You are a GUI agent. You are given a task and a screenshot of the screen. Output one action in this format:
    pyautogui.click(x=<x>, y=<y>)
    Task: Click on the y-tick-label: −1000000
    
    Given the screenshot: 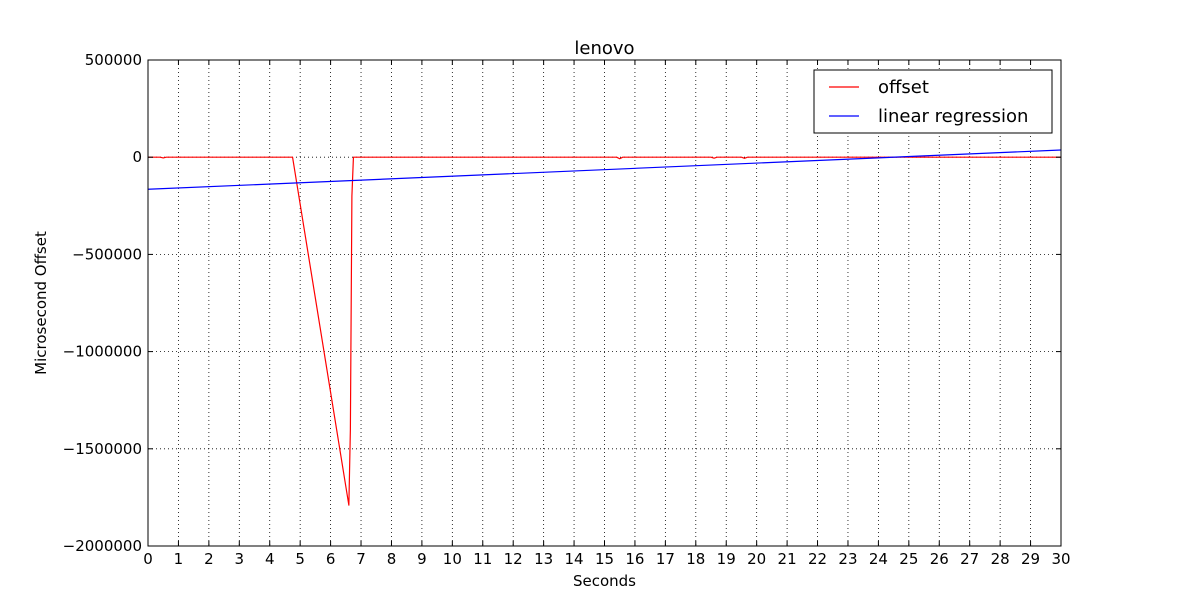 What is the action you would take?
    pyautogui.click(x=102, y=352)
    